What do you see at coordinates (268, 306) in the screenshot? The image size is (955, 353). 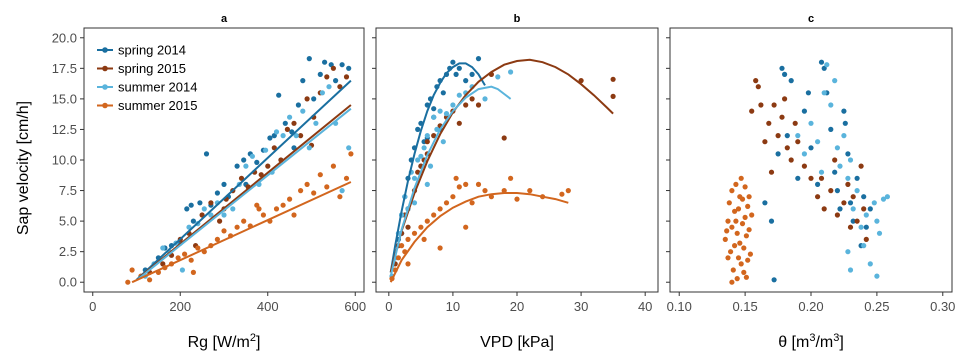 I see `x-tick-label: 400` at bounding box center [268, 306].